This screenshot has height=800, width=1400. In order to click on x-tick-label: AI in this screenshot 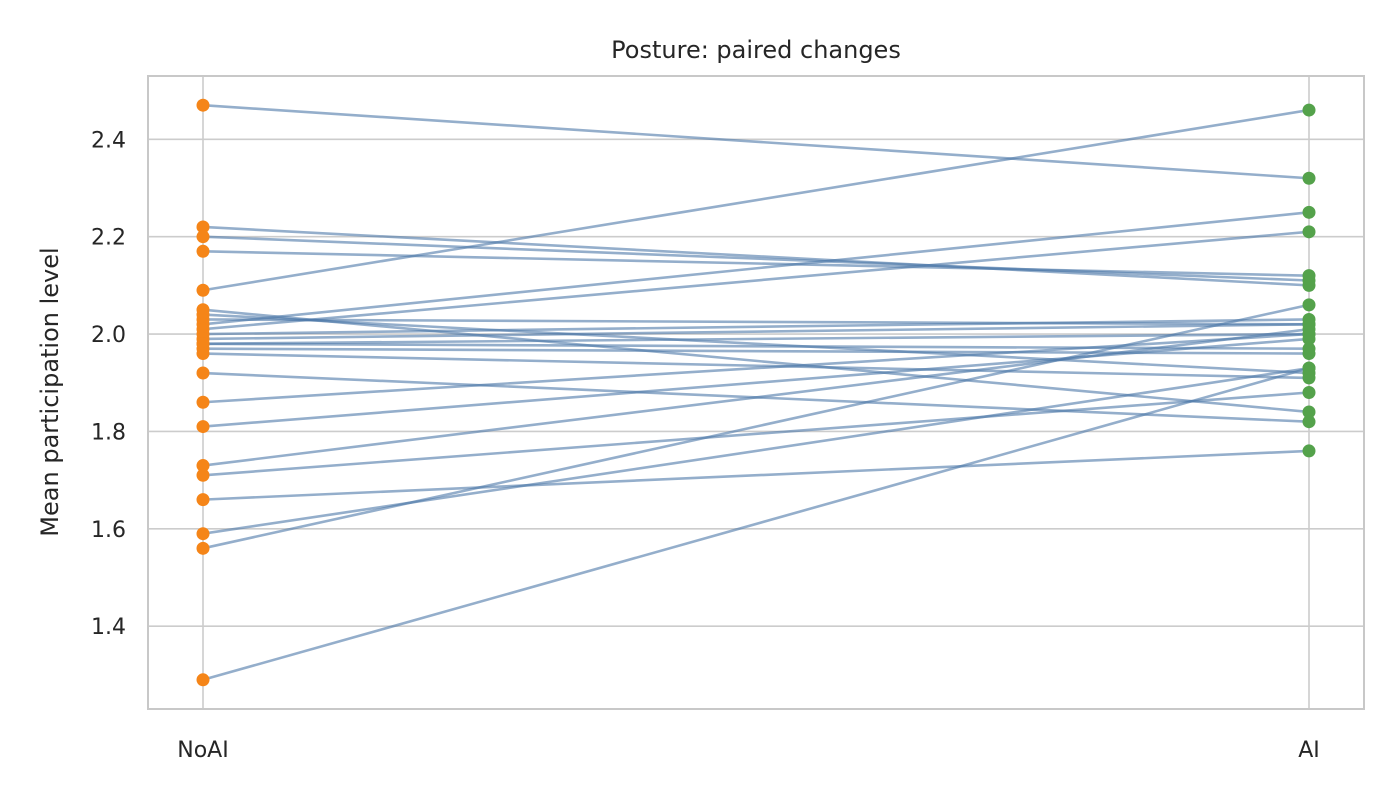, I will do `click(1309, 750)`.